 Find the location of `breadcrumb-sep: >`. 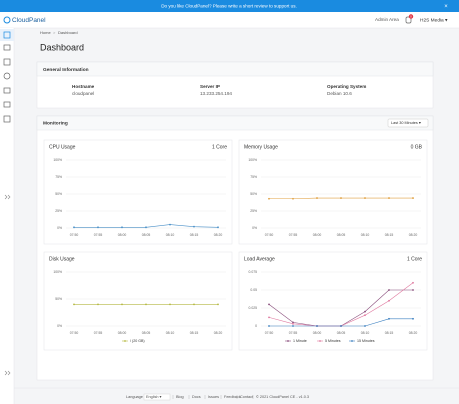

breadcrumb-sep: > is located at coordinates (54, 32).